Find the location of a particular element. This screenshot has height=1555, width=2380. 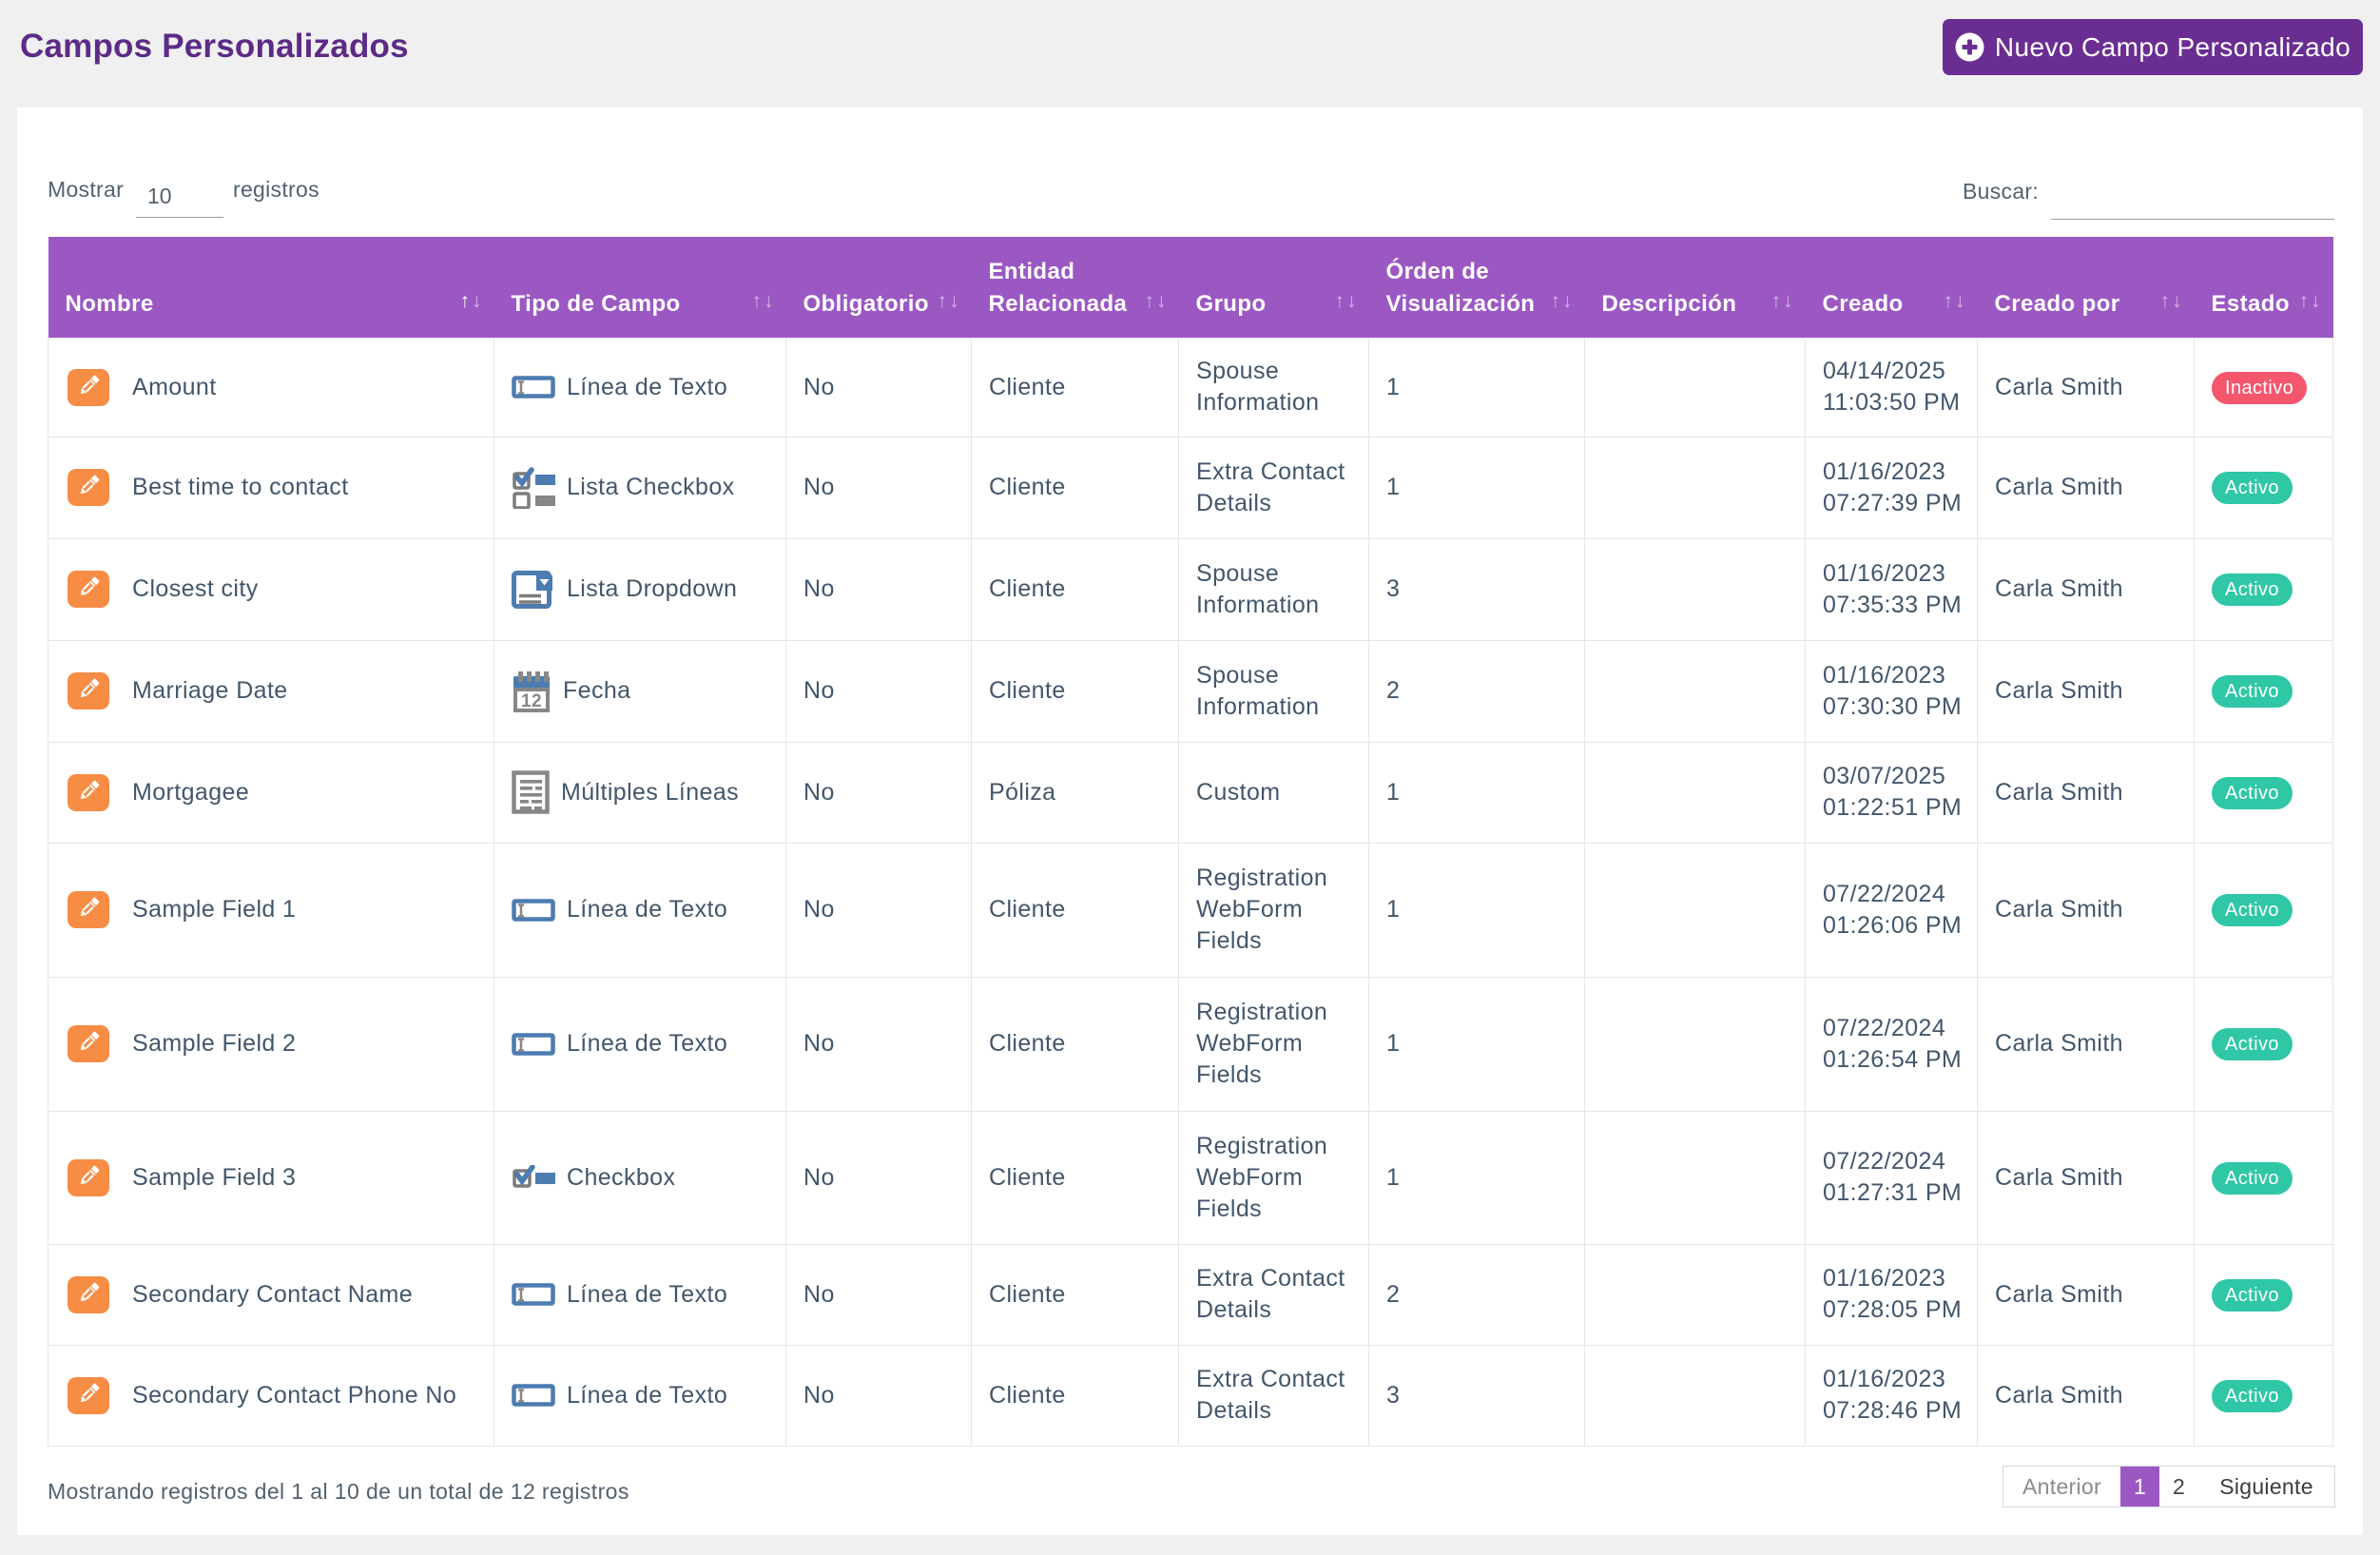

svg-text: 12 is located at coordinates (531, 701).